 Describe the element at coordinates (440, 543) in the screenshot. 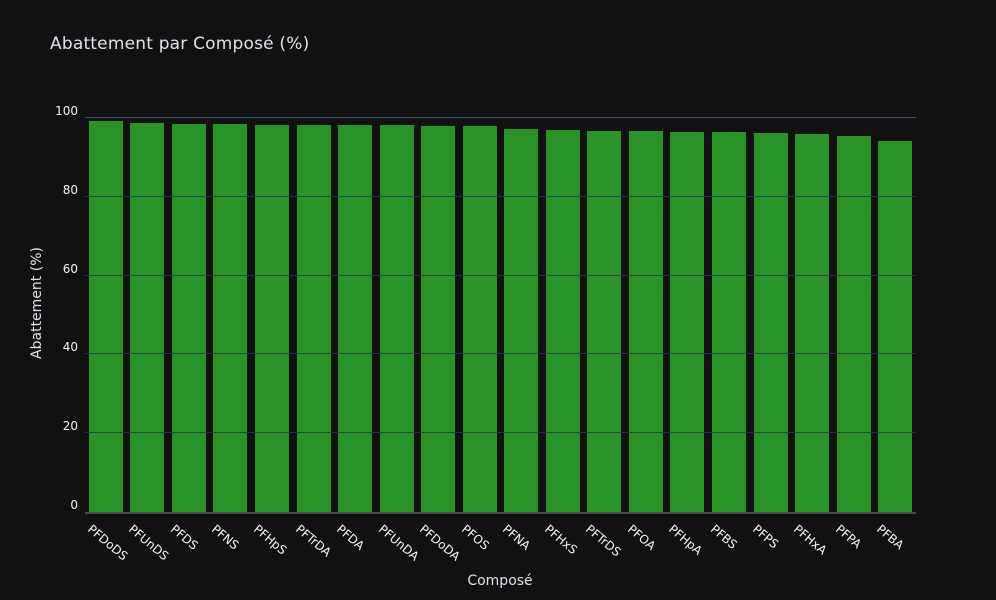

I see `x-tick-label-PFDoDA: PFDoDA` at that location.